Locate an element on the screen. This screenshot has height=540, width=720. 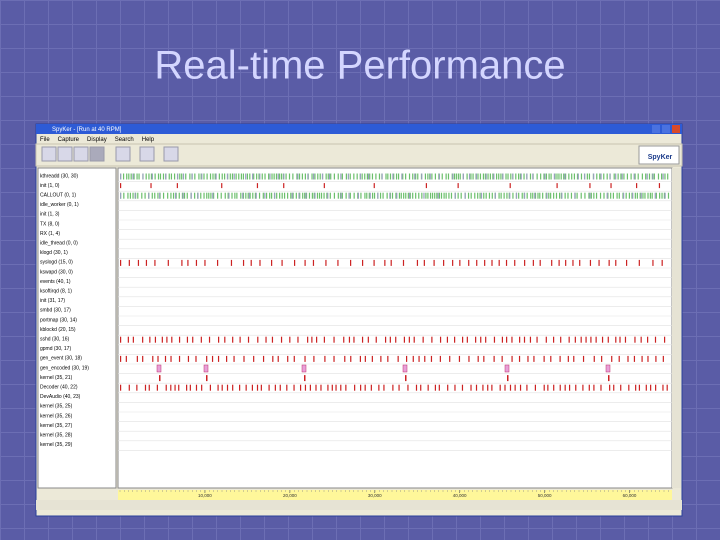
menu-item: Display is located at coordinates (97, 140).